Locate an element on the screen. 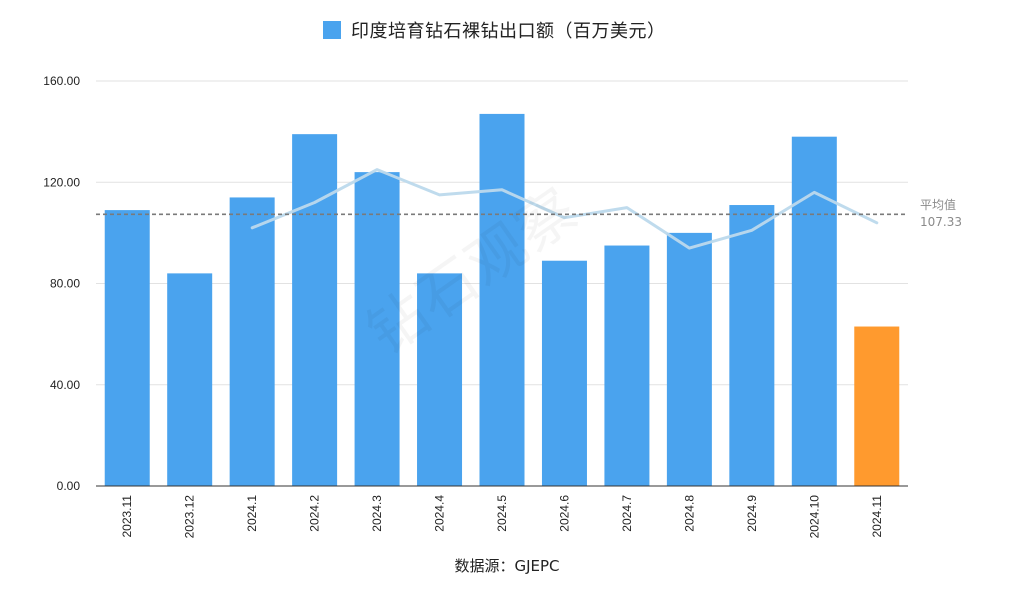 This screenshot has height=600, width=1014. x-tick-label: 2024.8 is located at coordinates (689, 513).